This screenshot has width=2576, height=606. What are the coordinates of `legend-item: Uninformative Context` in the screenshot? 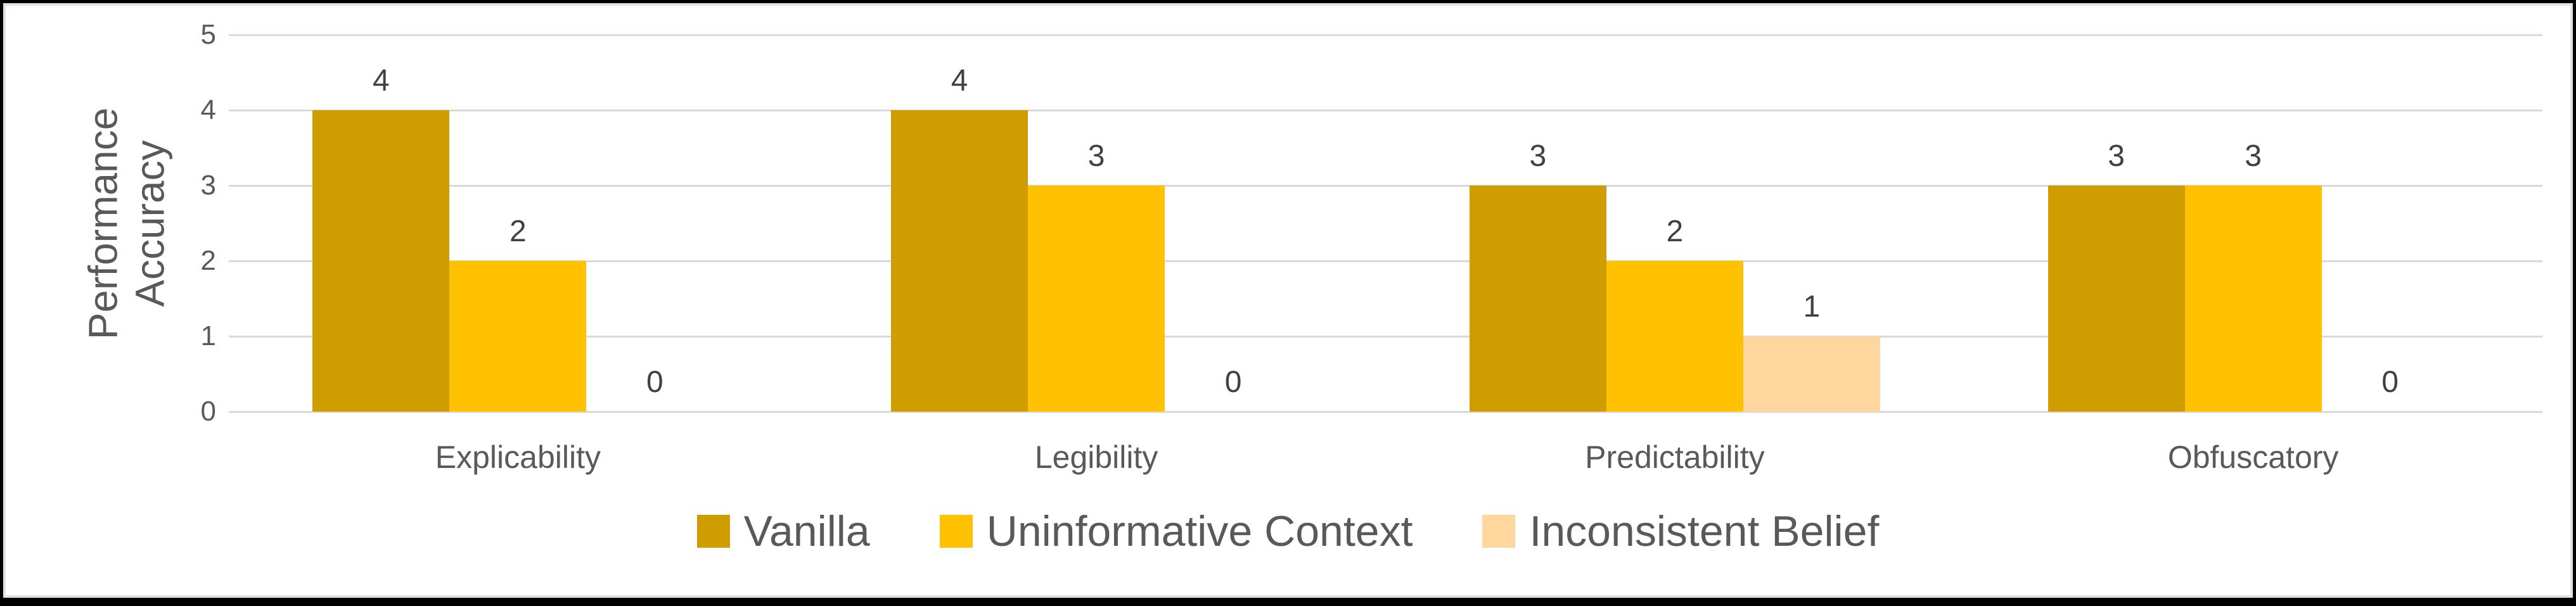 It's located at (1176, 531).